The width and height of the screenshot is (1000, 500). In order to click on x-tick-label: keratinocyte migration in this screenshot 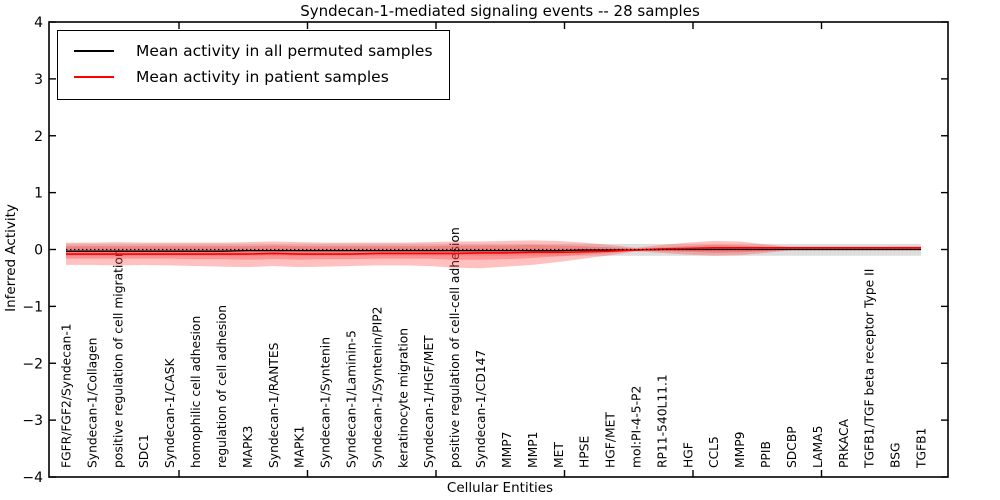, I will do `click(403, 398)`.